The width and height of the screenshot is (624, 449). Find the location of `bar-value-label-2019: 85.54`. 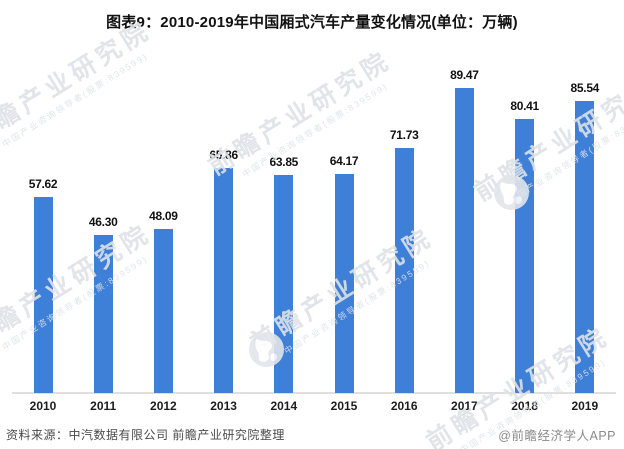

bar-value-label-2019: 85.54 is located at coordinates (585, 88).